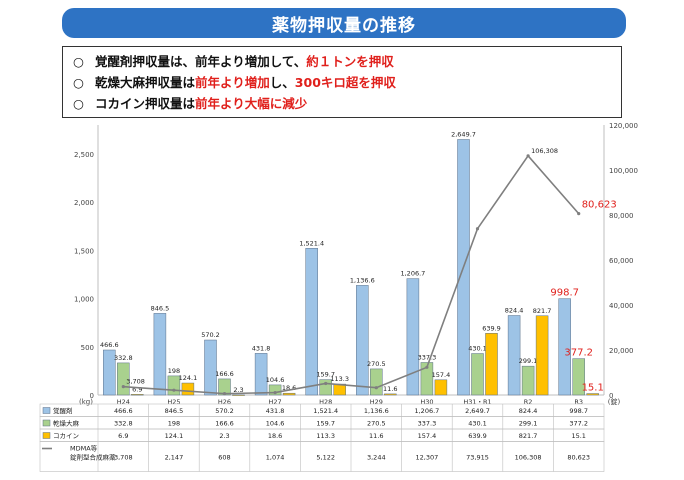  Describe the element at coordinates (412, 274) in the screenshot. I see `bar-data-label: 1,206.7` at that location.